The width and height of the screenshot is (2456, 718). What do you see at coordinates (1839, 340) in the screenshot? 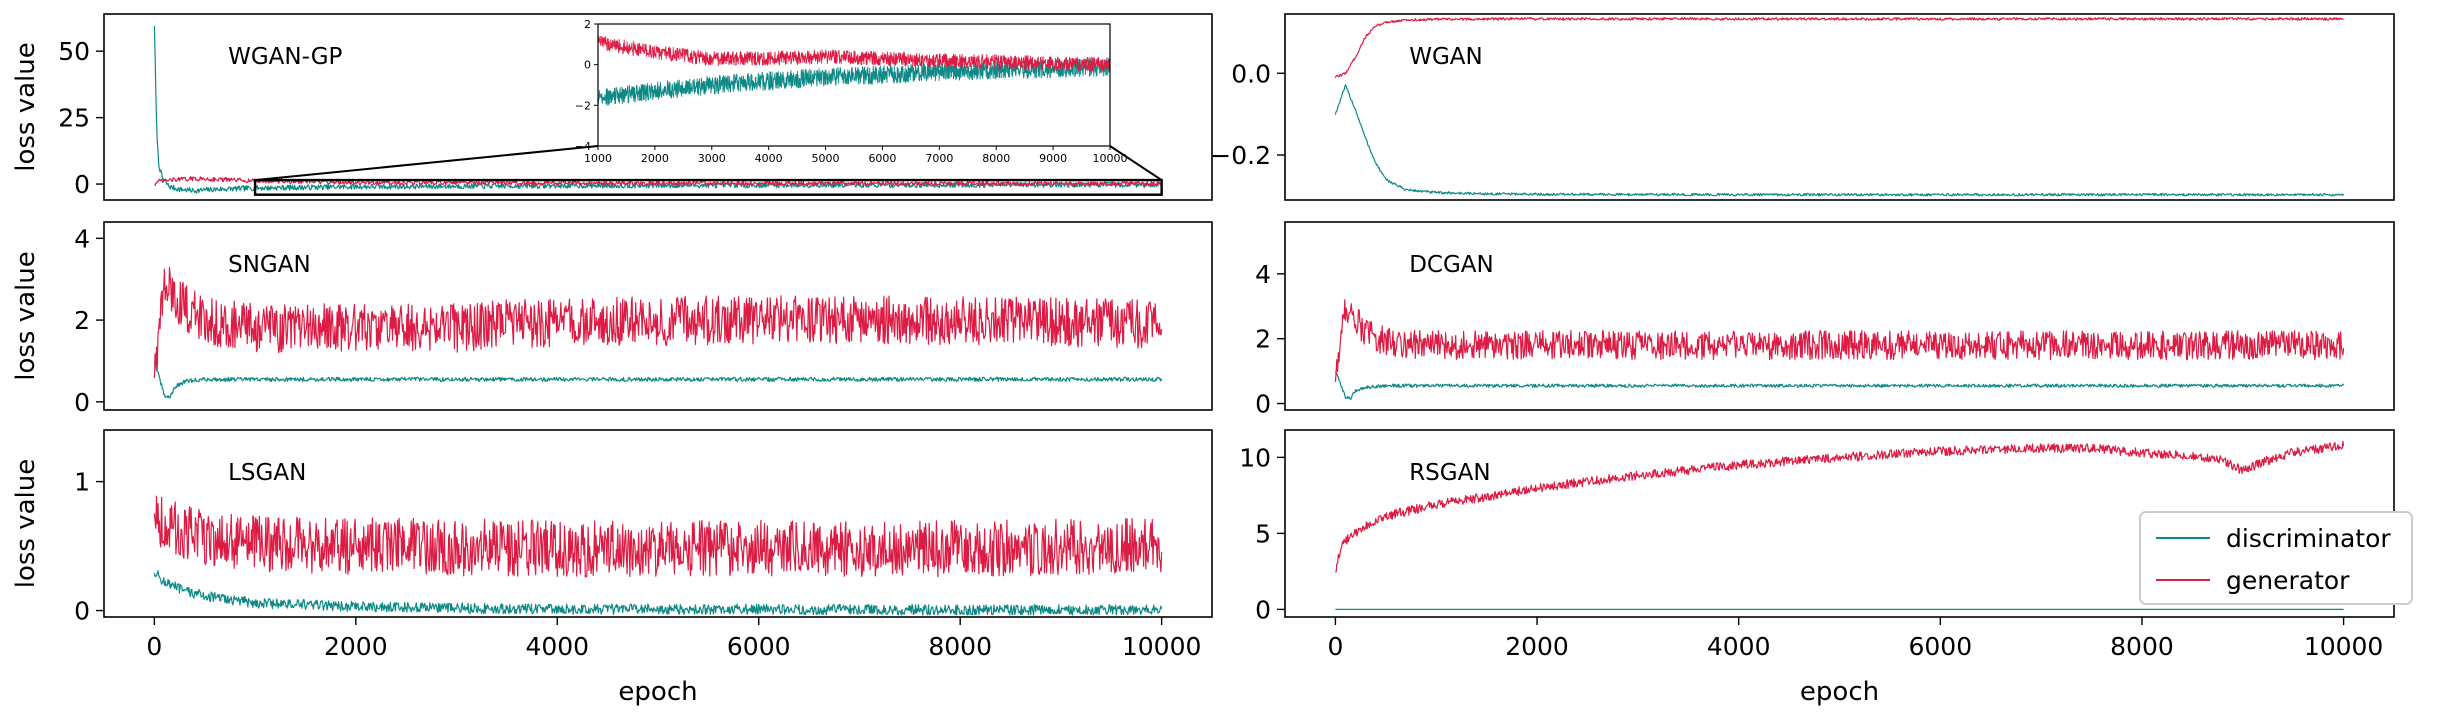
I see `series-line-generator-dcgan` at bounding box center [1839, 340].